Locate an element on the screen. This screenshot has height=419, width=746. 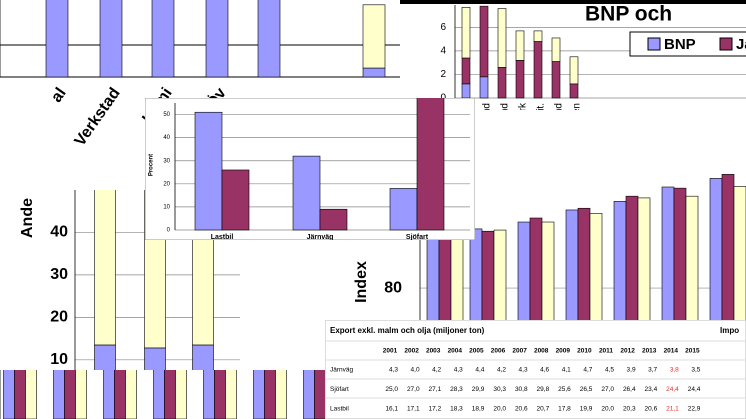
x-tick-label: Lastbil is located at coordinates (222, 237).